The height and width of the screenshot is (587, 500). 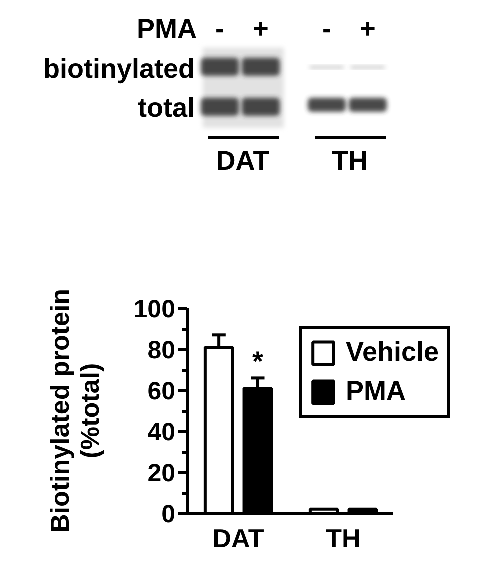 What do you see at coordinates (162, 350) in the screenshot?
I see `y-tick-label: 80` at bounding box center [162, 350].